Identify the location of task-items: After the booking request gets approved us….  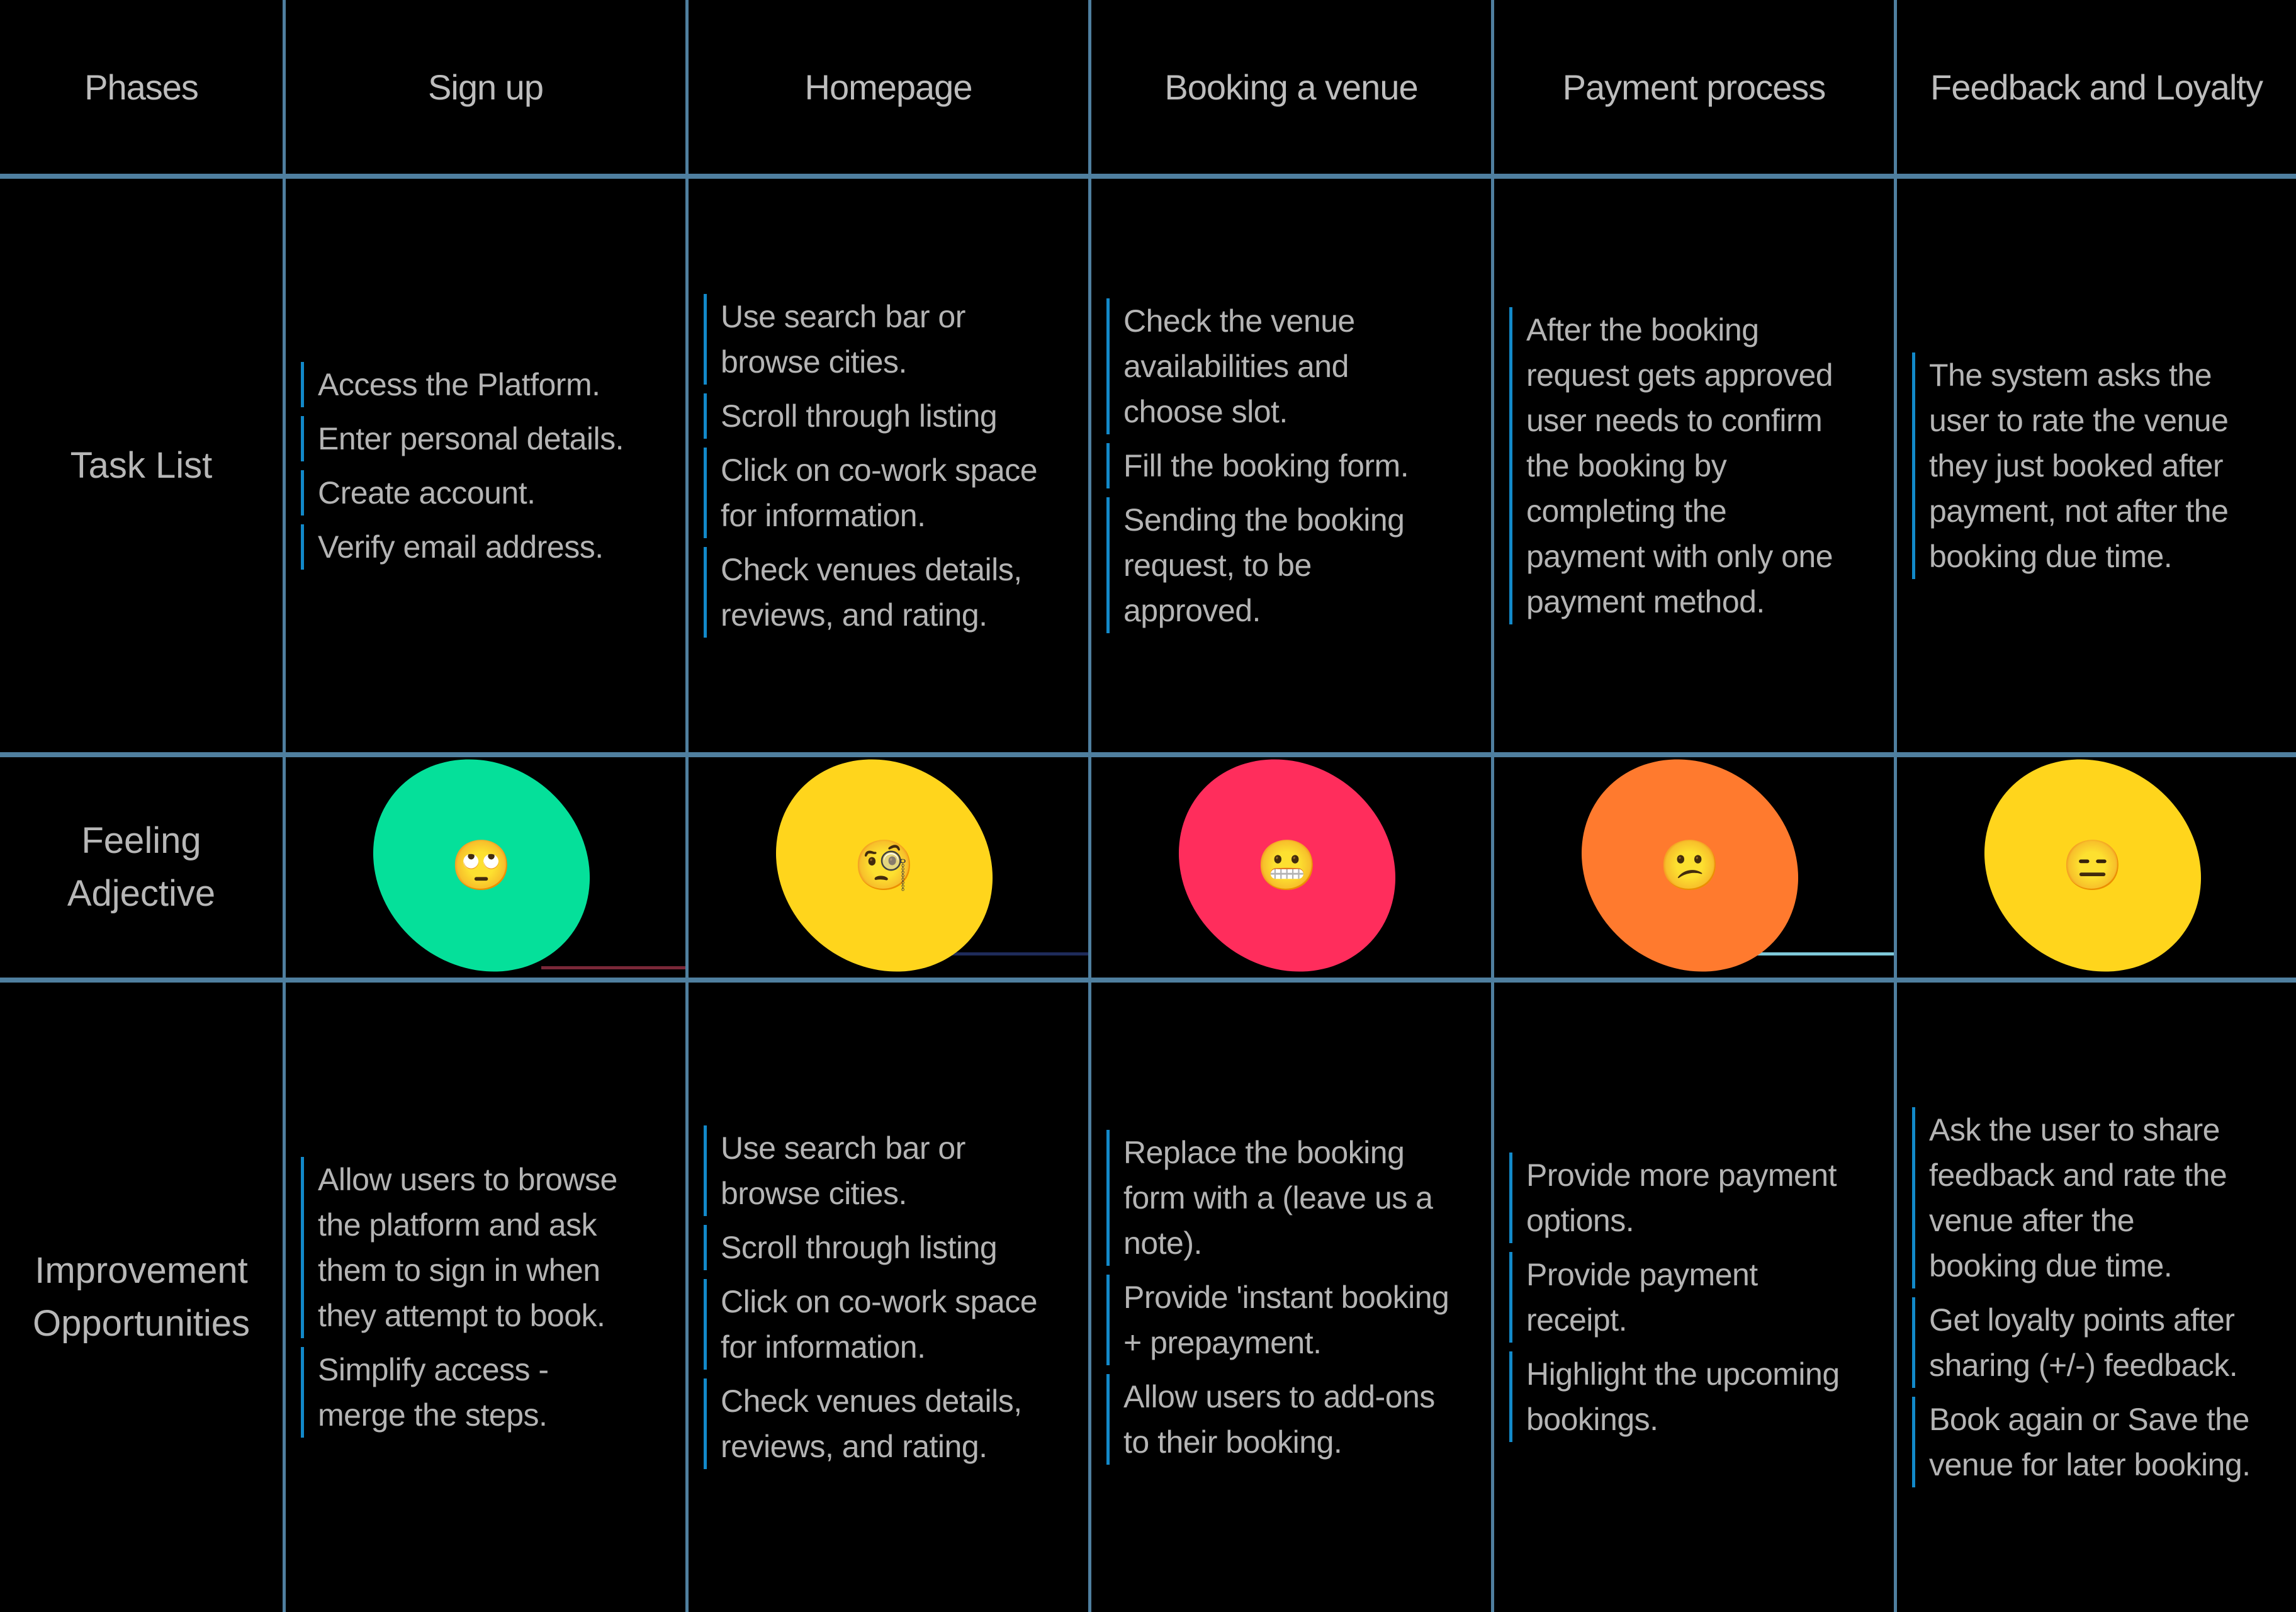
(1671, 465).